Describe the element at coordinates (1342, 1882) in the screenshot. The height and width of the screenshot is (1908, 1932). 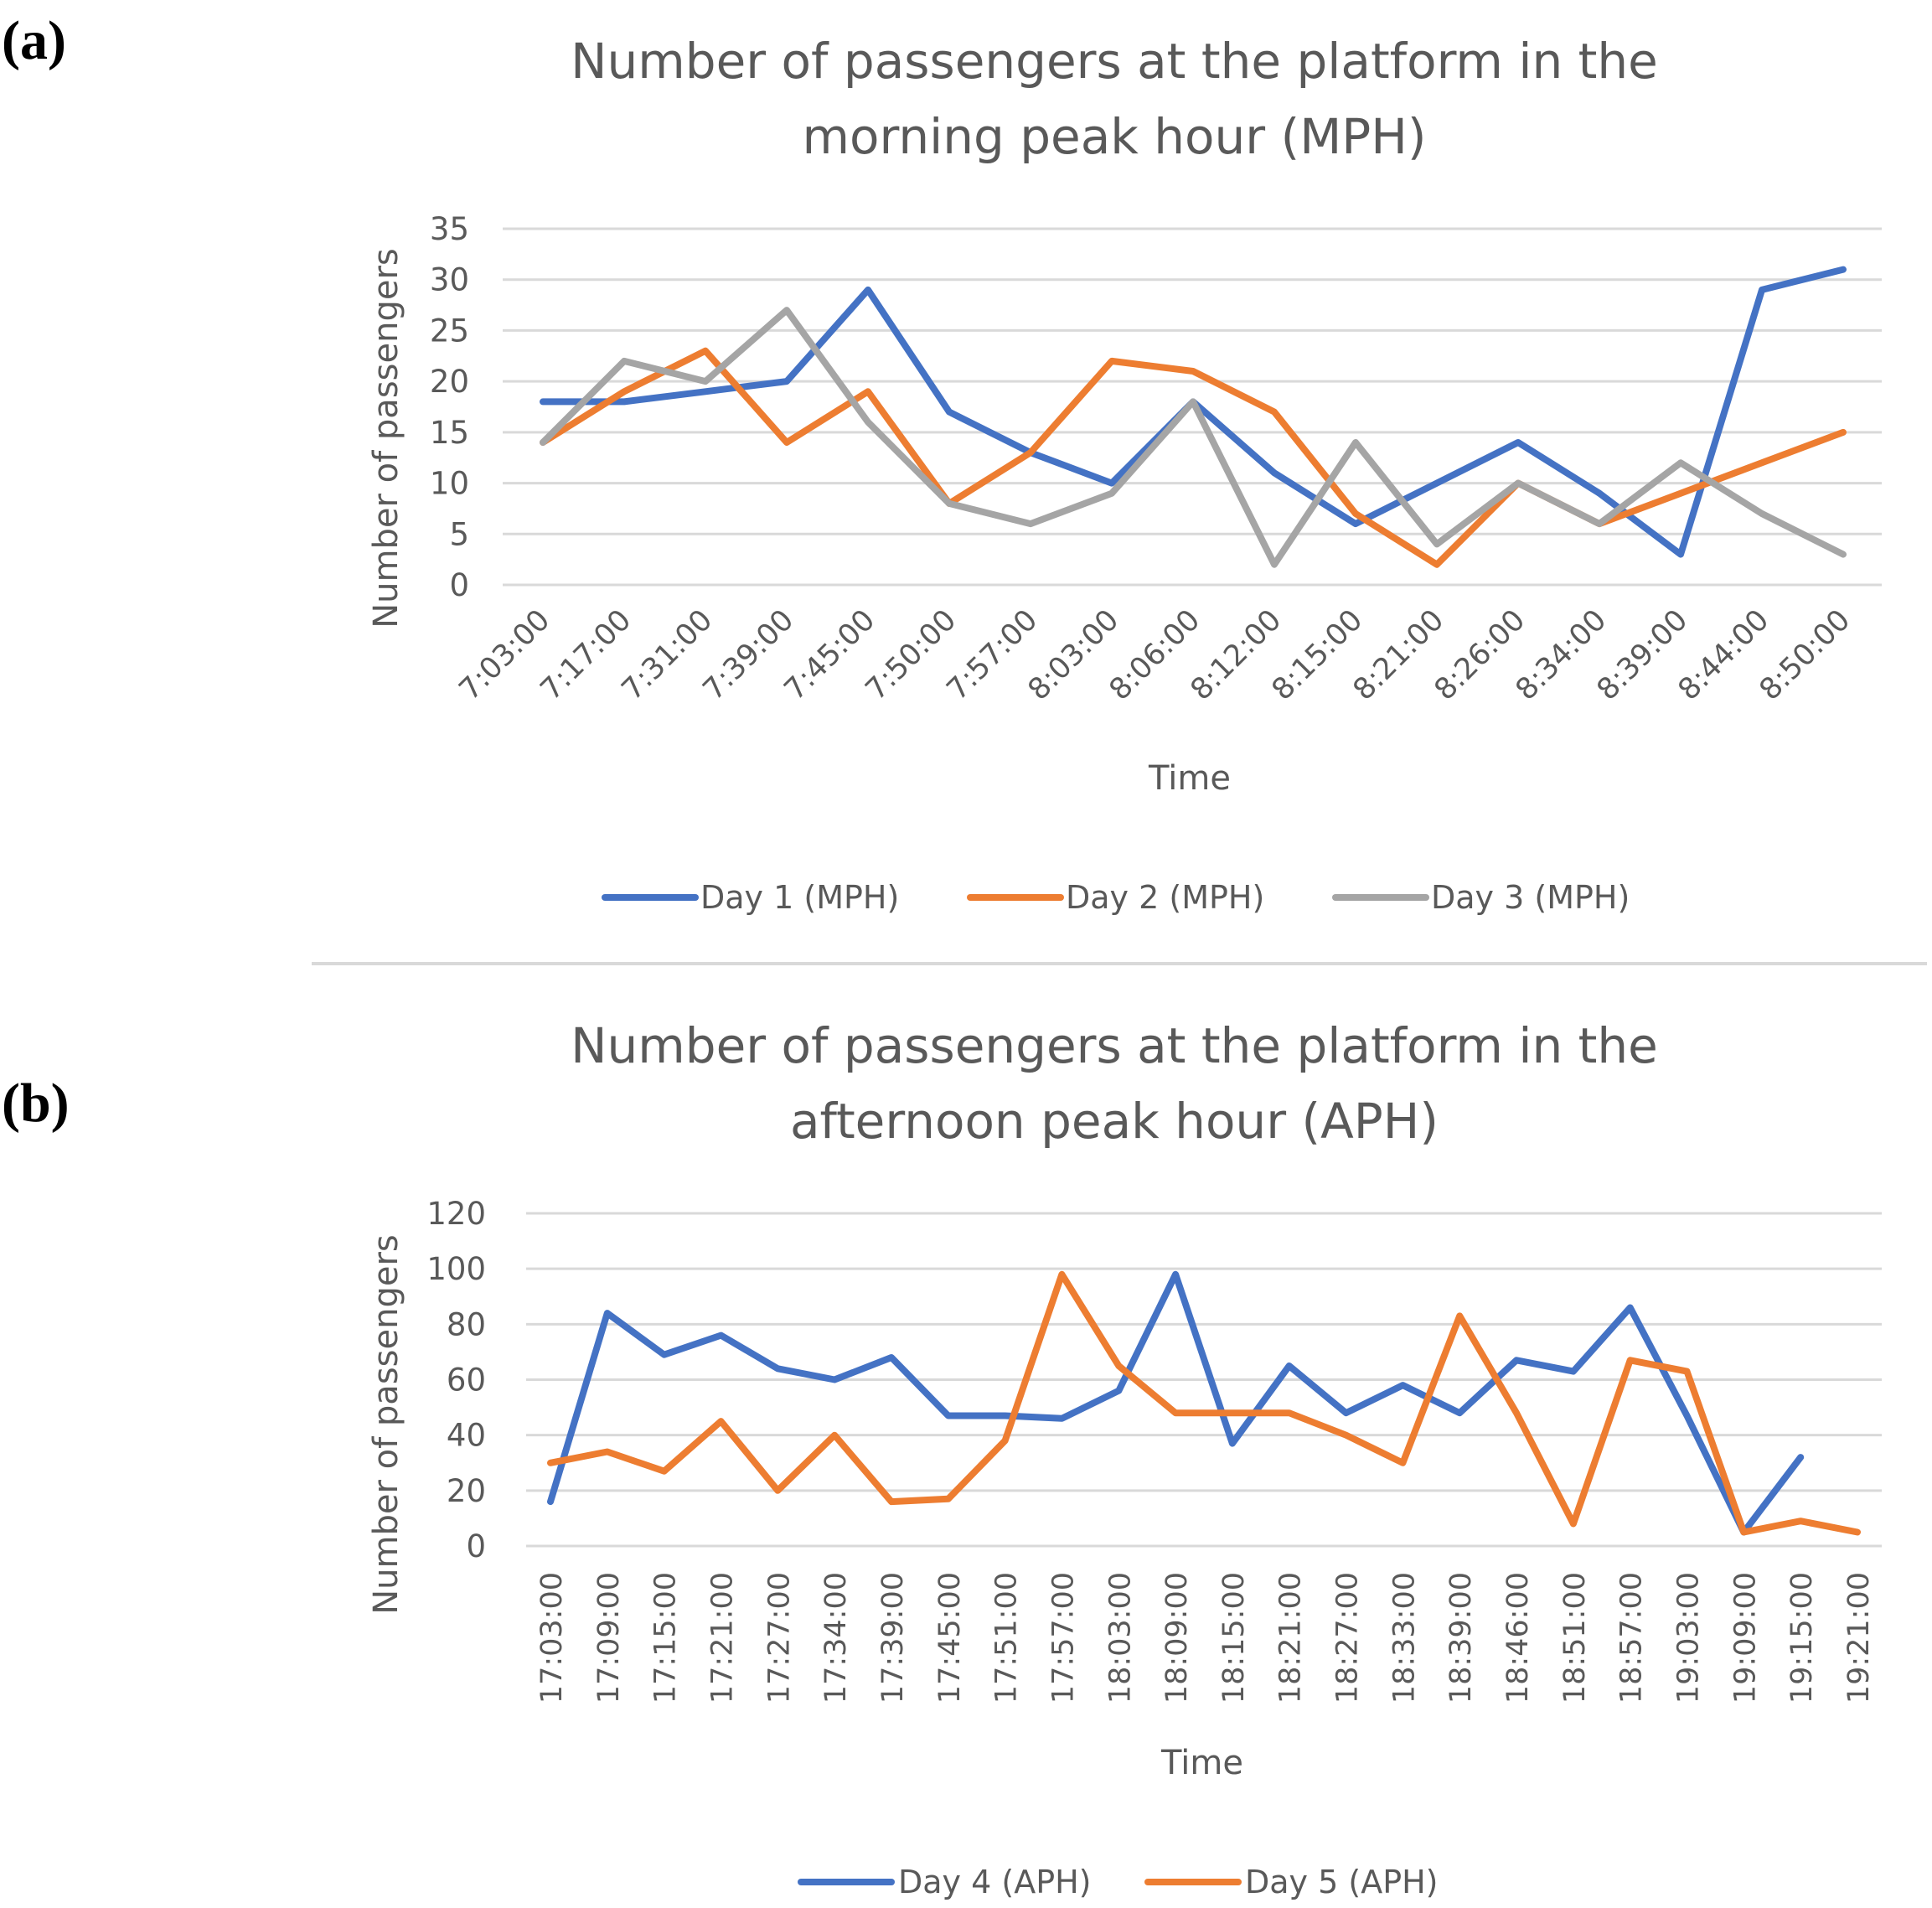
I see `chart-b-legend-label-day-5: Day 5 (APH)` at that location.